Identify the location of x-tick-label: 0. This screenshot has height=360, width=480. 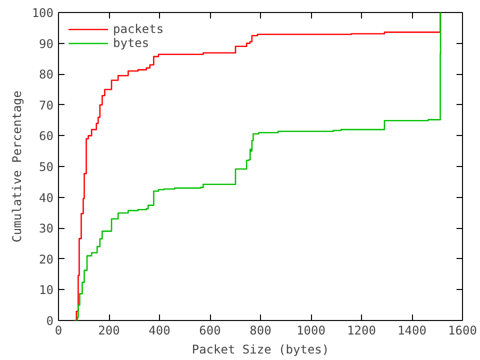
(58, 331).